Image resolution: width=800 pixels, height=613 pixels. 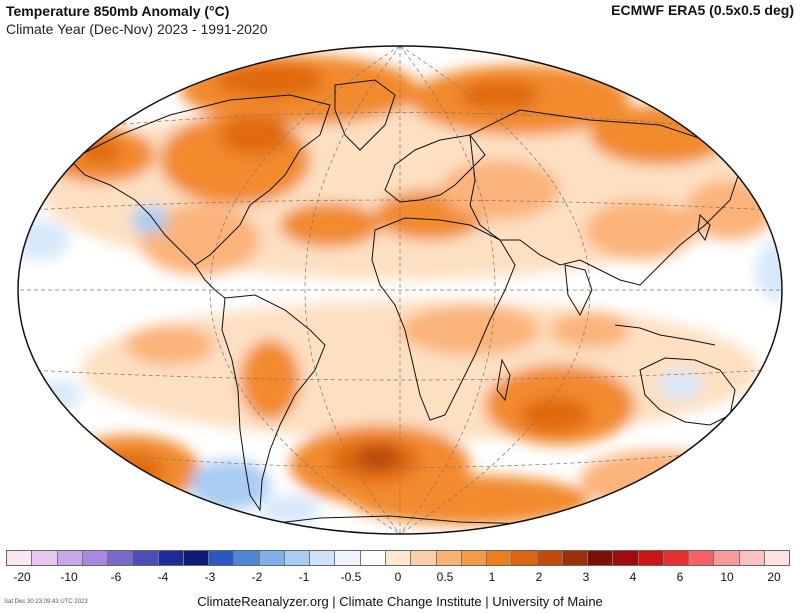 I want to click on north-america-outline, so click(x=200, y=180).